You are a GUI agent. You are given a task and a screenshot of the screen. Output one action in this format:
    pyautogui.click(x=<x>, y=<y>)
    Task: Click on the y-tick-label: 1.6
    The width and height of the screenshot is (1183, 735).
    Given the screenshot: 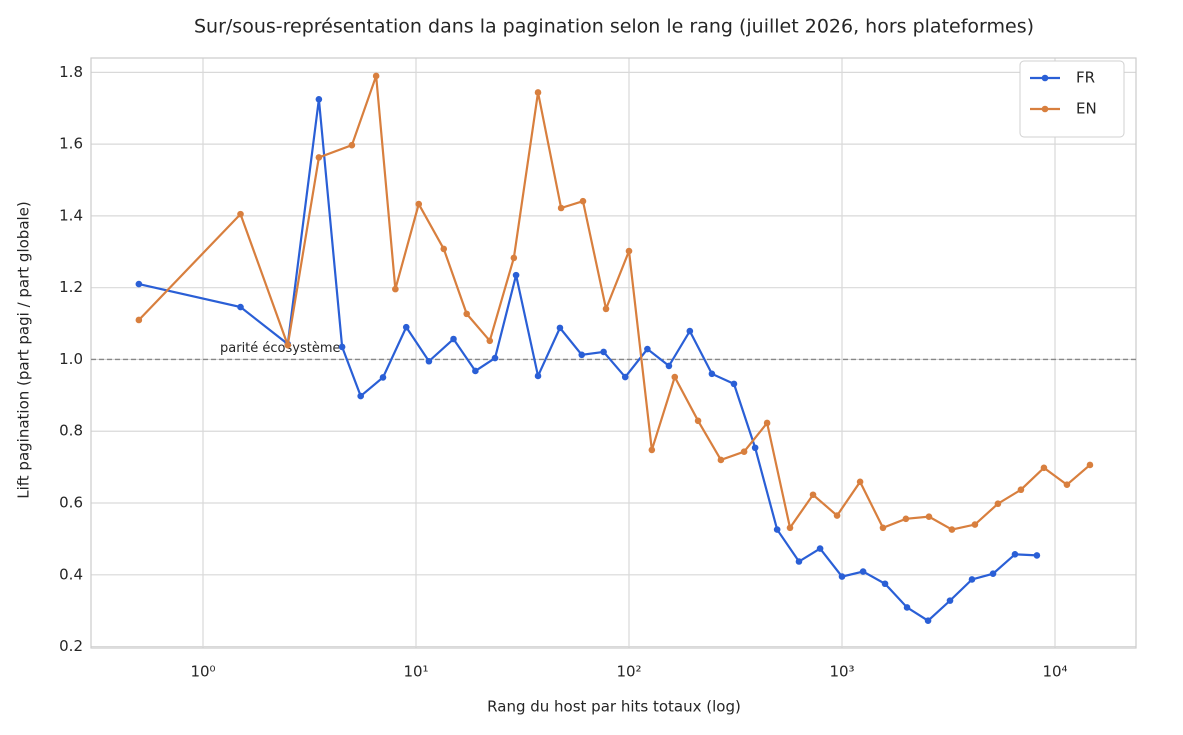 What is the action you would take?
    pyautogui.click(x=71, y=144)
    